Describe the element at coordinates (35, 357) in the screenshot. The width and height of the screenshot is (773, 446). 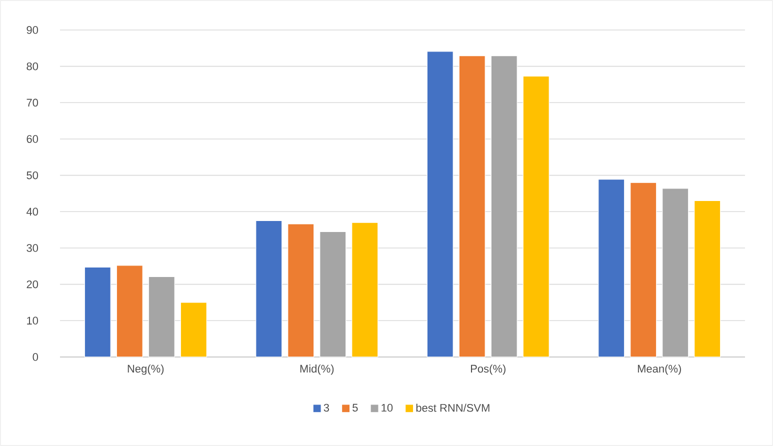
I see `y-tick-label: 0` at that location.